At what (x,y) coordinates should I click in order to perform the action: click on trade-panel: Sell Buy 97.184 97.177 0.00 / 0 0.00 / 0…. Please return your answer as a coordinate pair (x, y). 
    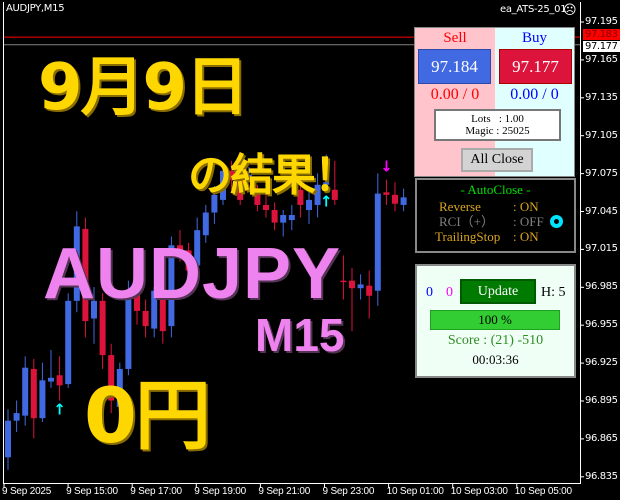
    Looking at the image, I should click on (494, 102).